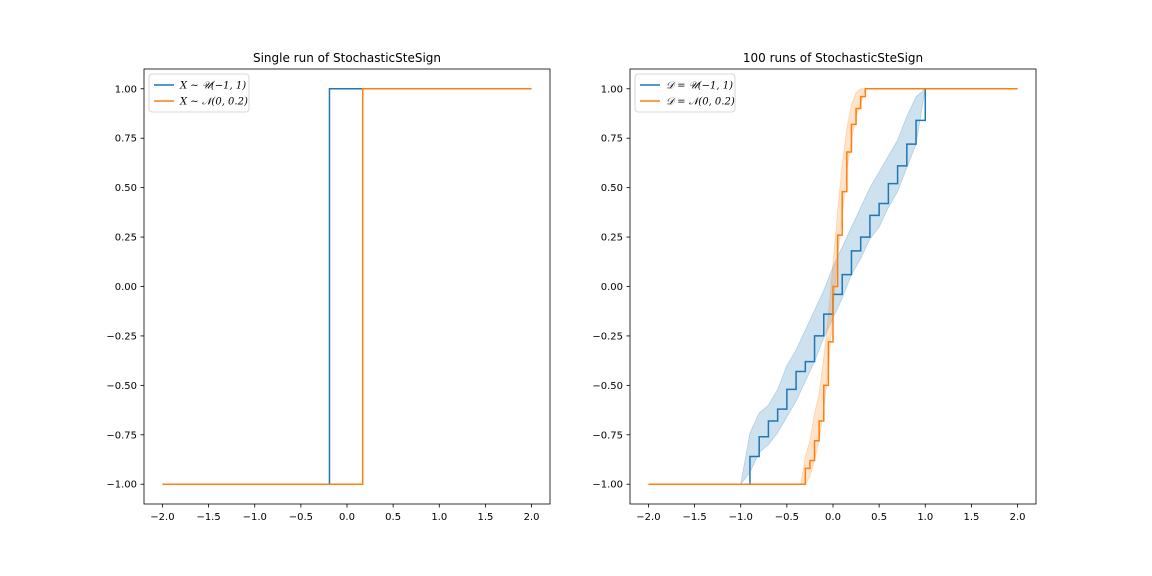 This screenshot has height=576, width=1152. What do you see at coordinates (699, 86) in the screenshot?
I see `legend-label: 𝒟 = 𝒰(−1, 1)` at bounding box center [699, 86].